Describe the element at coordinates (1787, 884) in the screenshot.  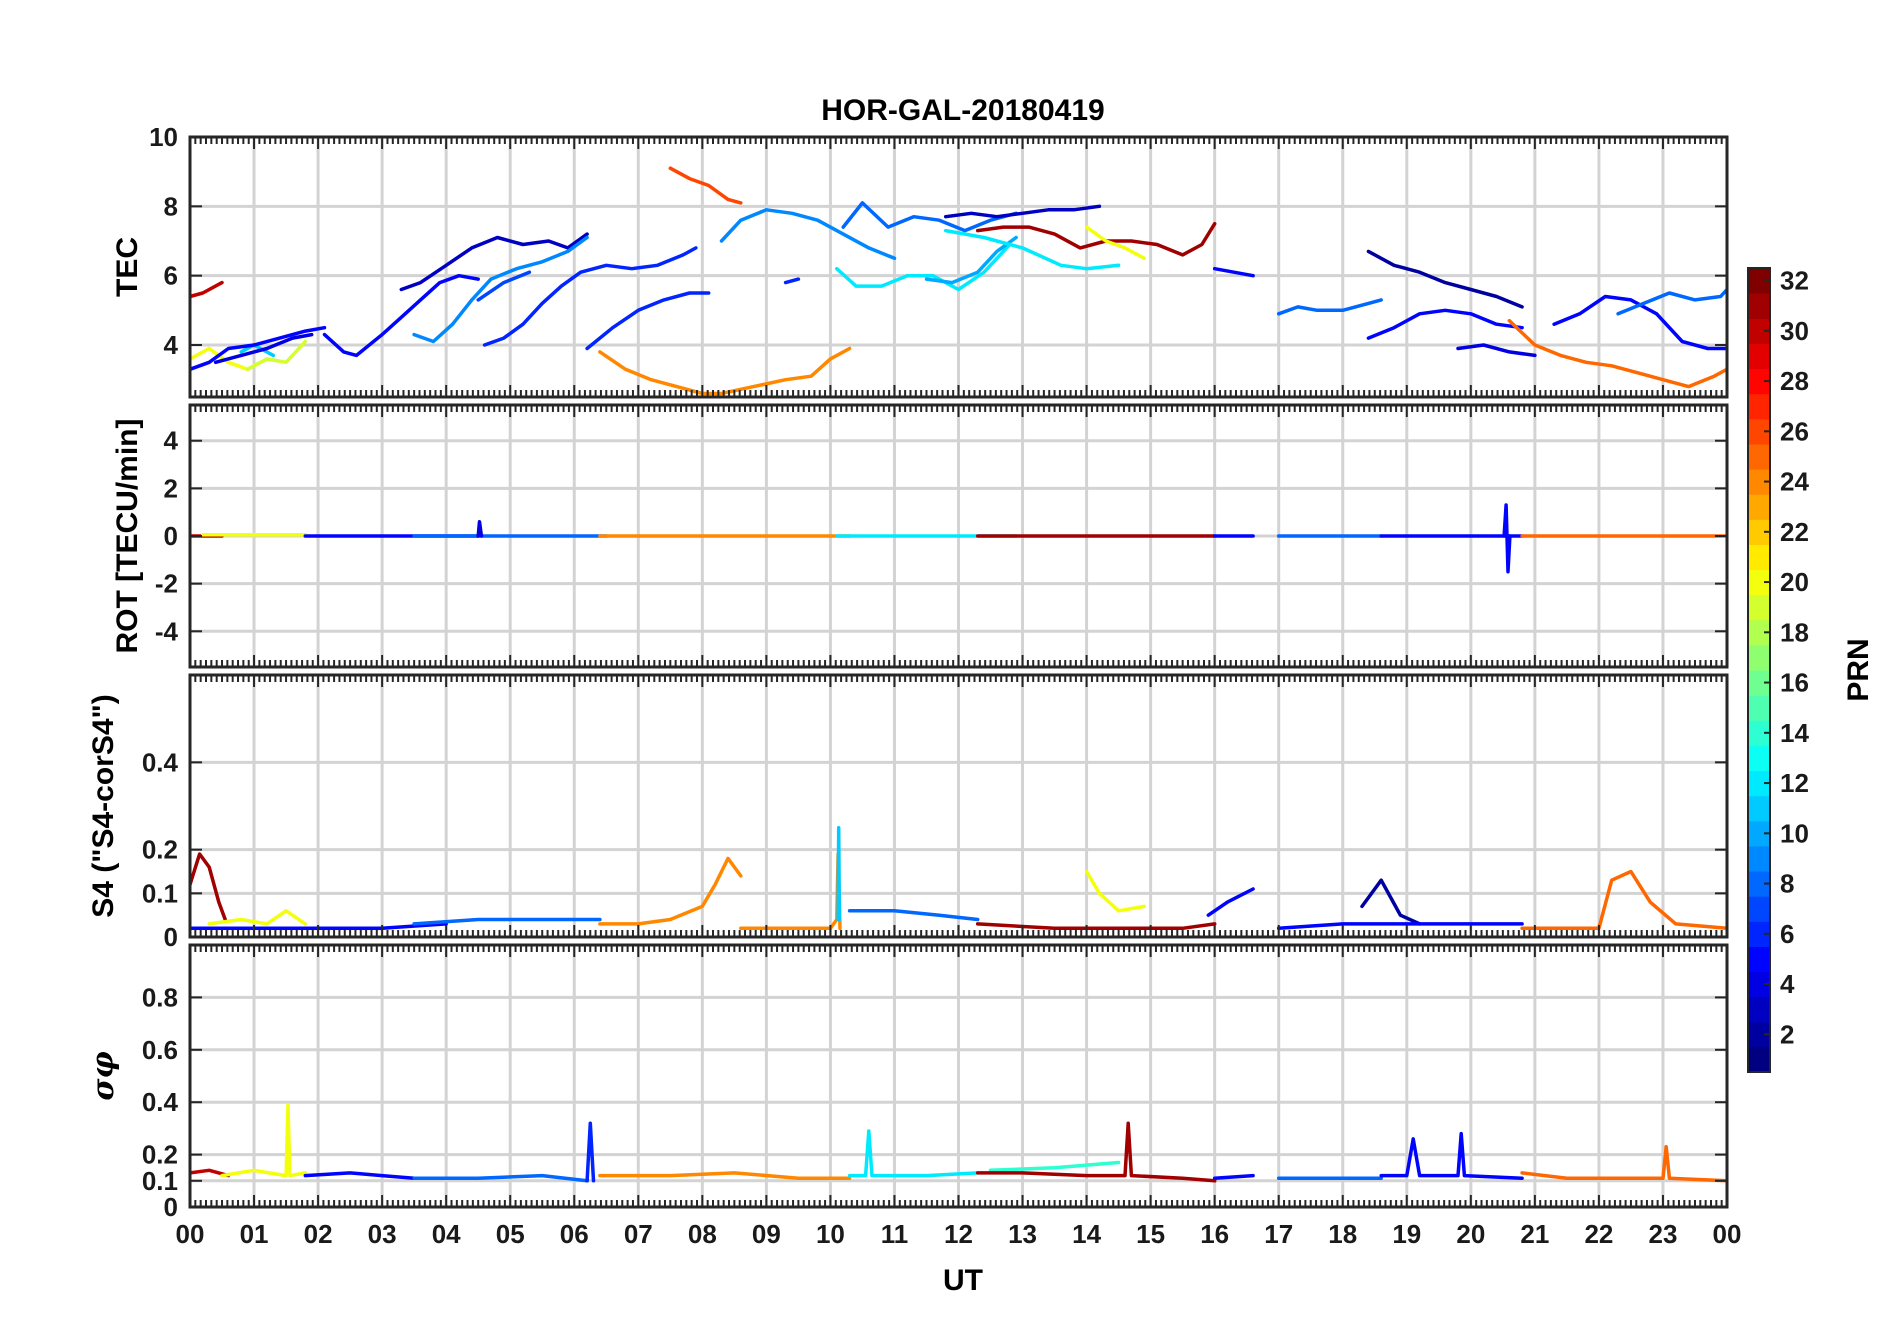
I see `colorbar-tick-label: 8` at that location.